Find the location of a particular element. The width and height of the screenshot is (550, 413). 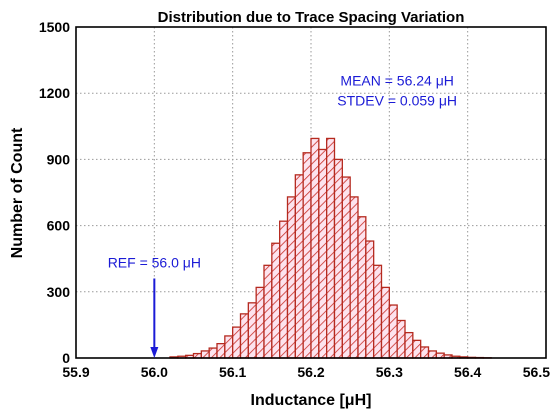

x-tick-label: 56.2 is located at coordinates (310, 372).